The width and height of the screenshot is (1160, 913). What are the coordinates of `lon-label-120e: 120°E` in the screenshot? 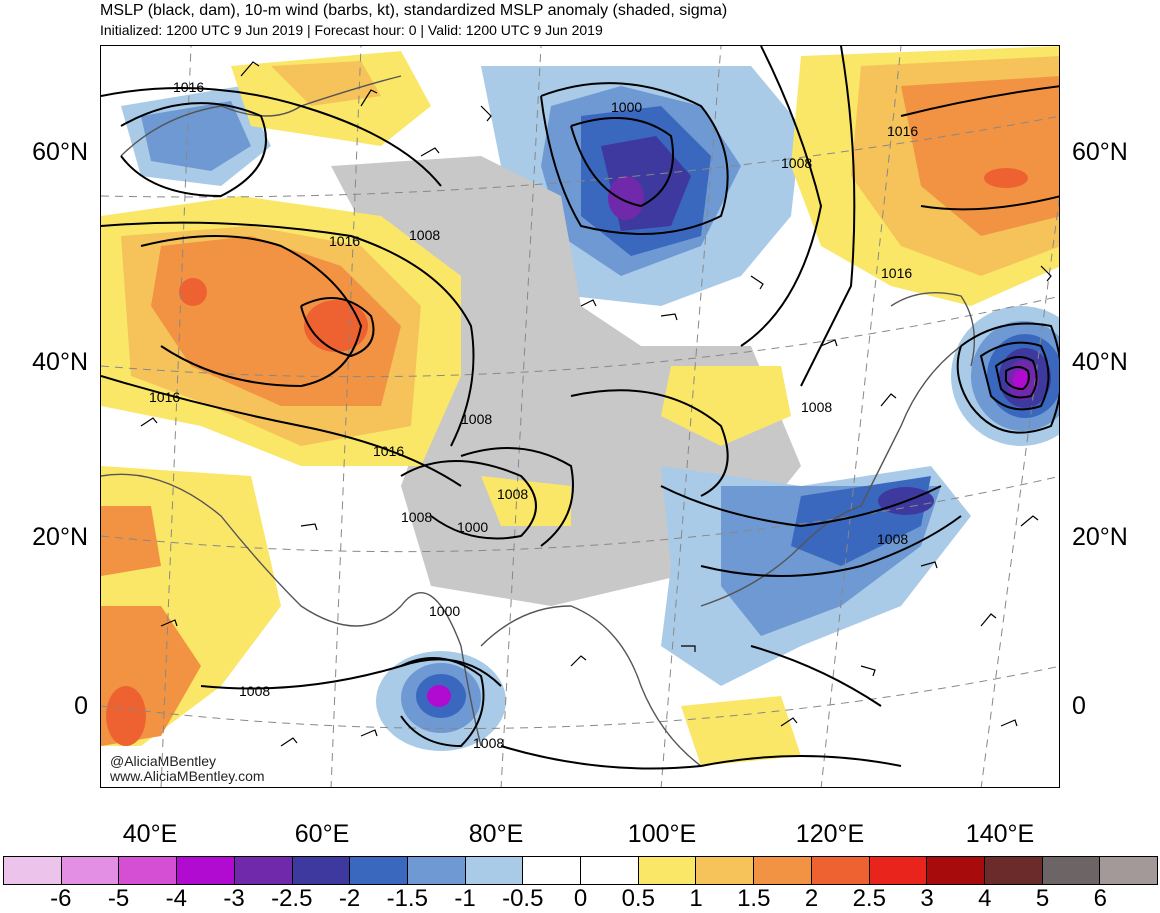 It's located at (830, 834).